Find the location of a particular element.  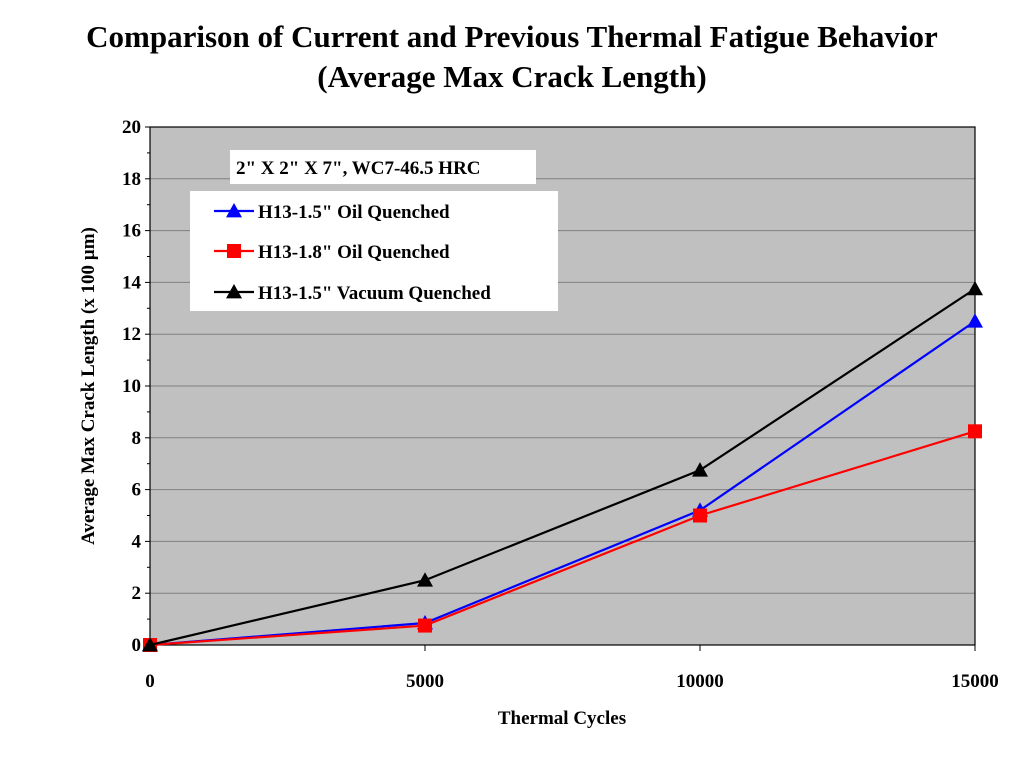

x-tick-label: 15000 is located at coordinates (975, 681).